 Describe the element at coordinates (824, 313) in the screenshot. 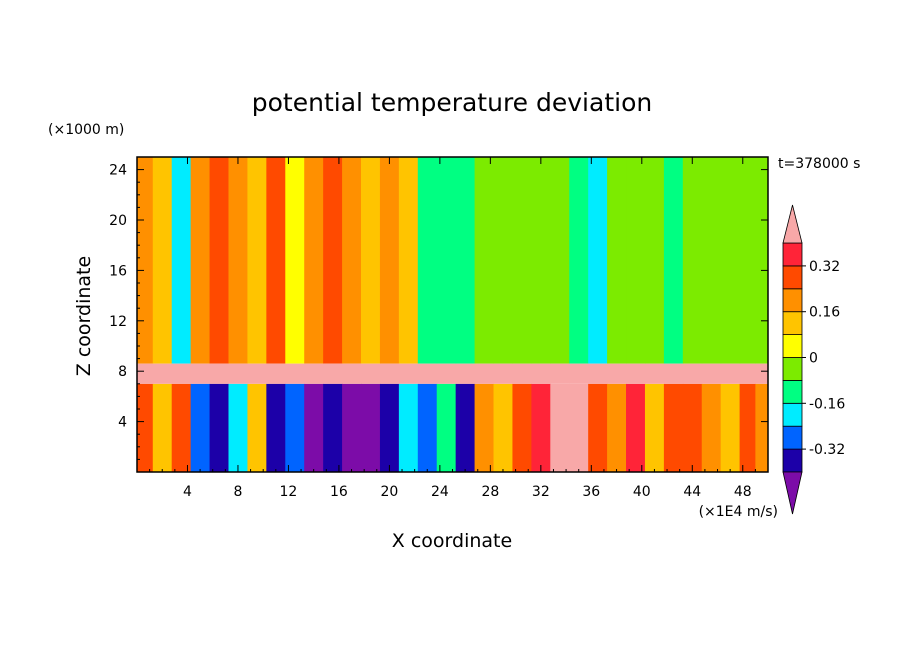

I see `colorbar-label: 0.16` at that location.